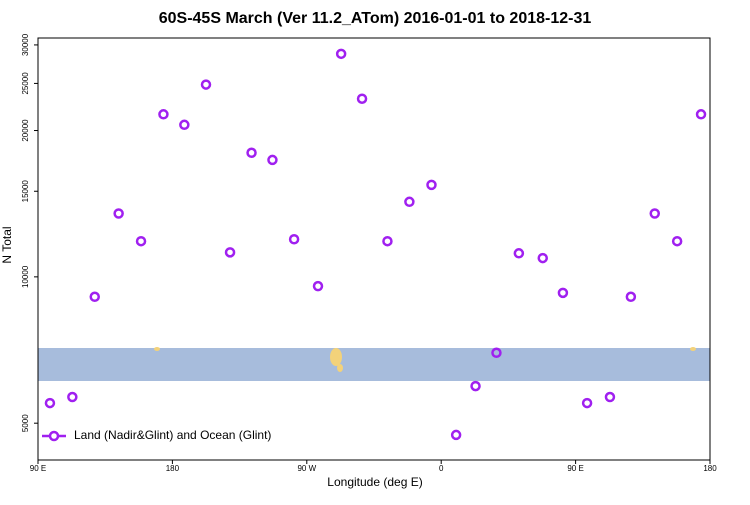  What do you see at coordinates (7, 244) in the screenshot?
I see `y-axis-label: N Total` at bounding box center [7, 244].